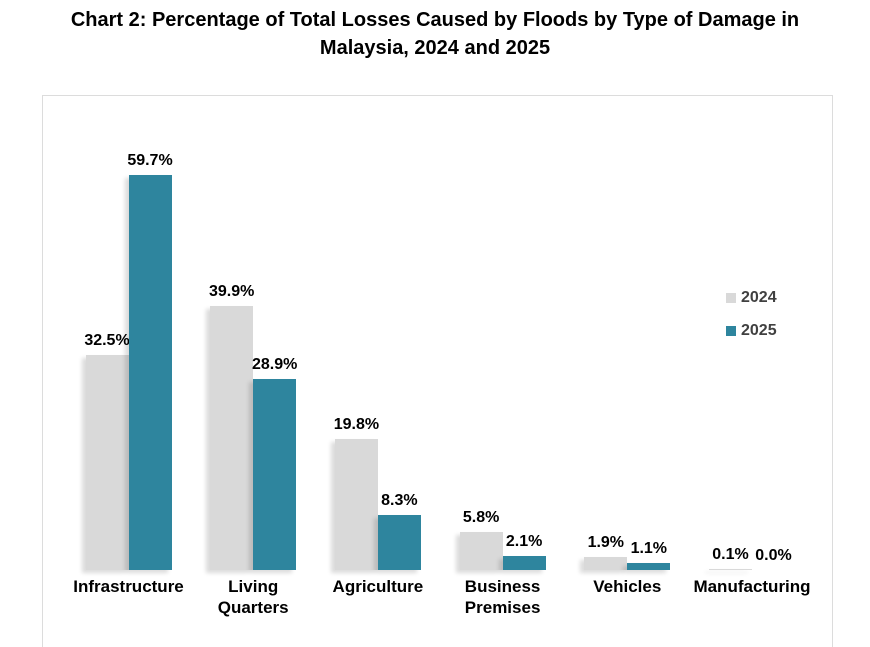 This screenshot has height=647, width=870. Describe the element at coordinates (502, 597) in the screenshot. I see `category-label-business-premises: Business Premises` at that location.